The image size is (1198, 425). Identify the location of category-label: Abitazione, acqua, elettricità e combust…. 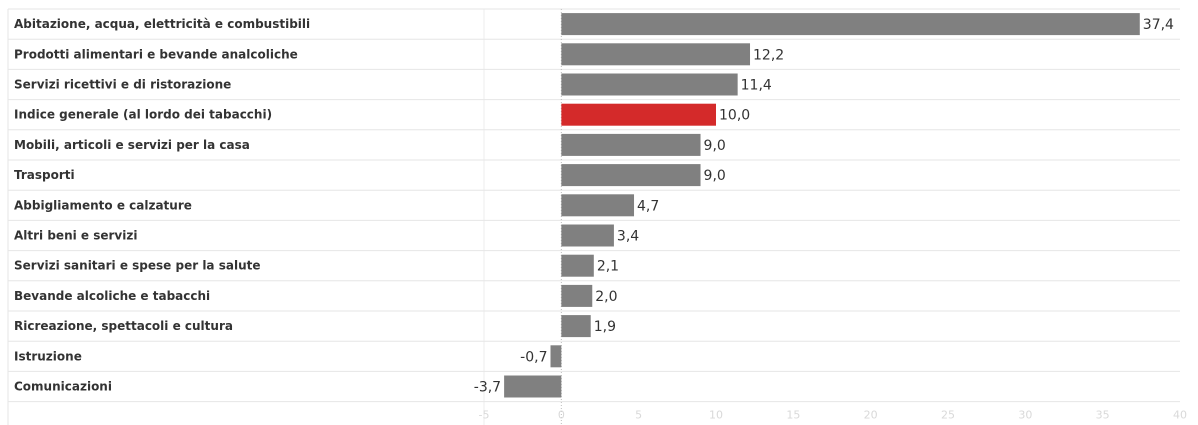
(162, 24).